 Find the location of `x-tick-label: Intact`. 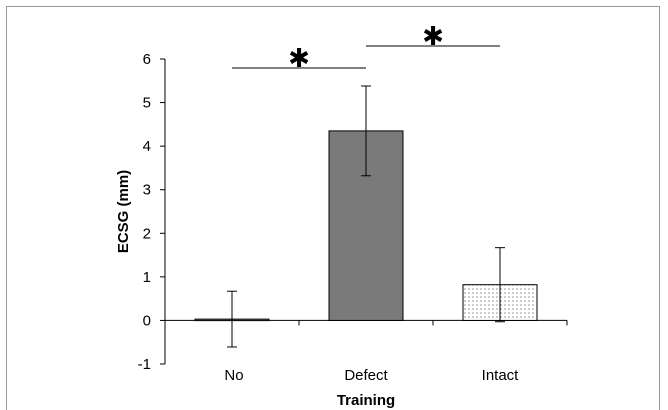

x-tick-label: Intact is located at coordinates (501, 375).